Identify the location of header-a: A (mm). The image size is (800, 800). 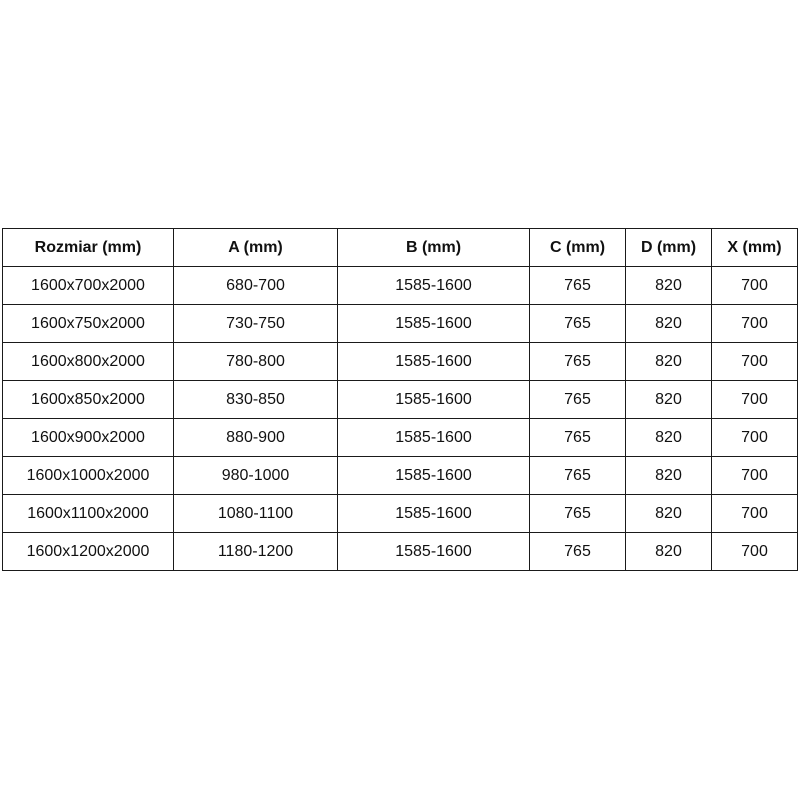
(255, 247).